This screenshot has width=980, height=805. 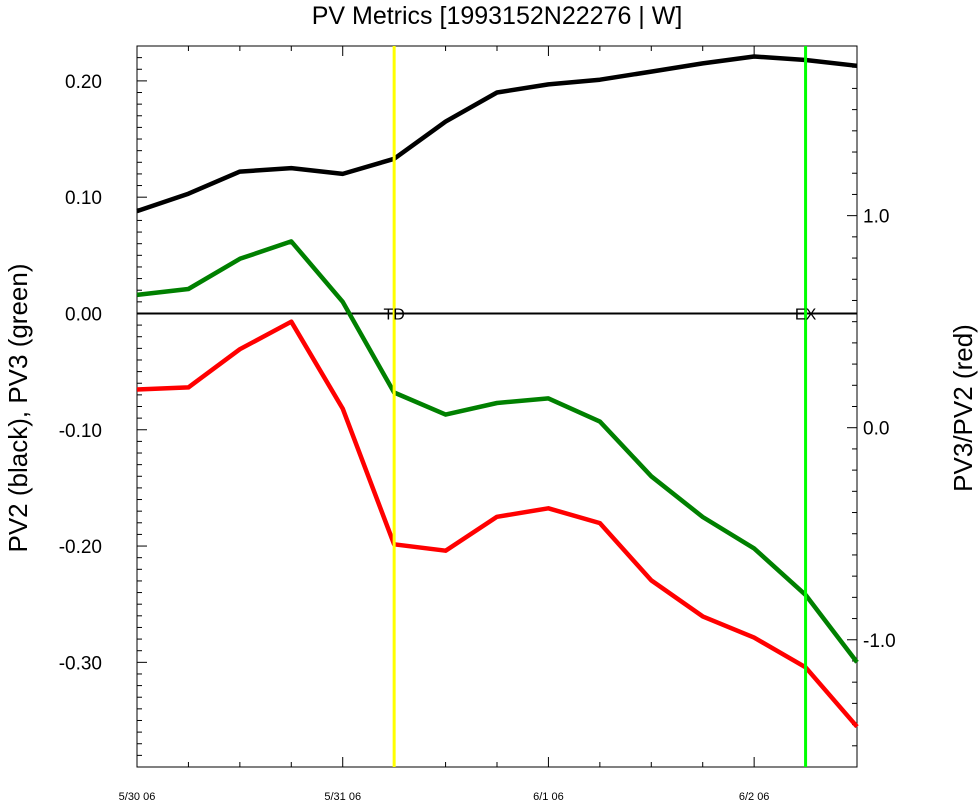 I want to click on left-y-tick-label: 0.20, so click(x=83, y=82).